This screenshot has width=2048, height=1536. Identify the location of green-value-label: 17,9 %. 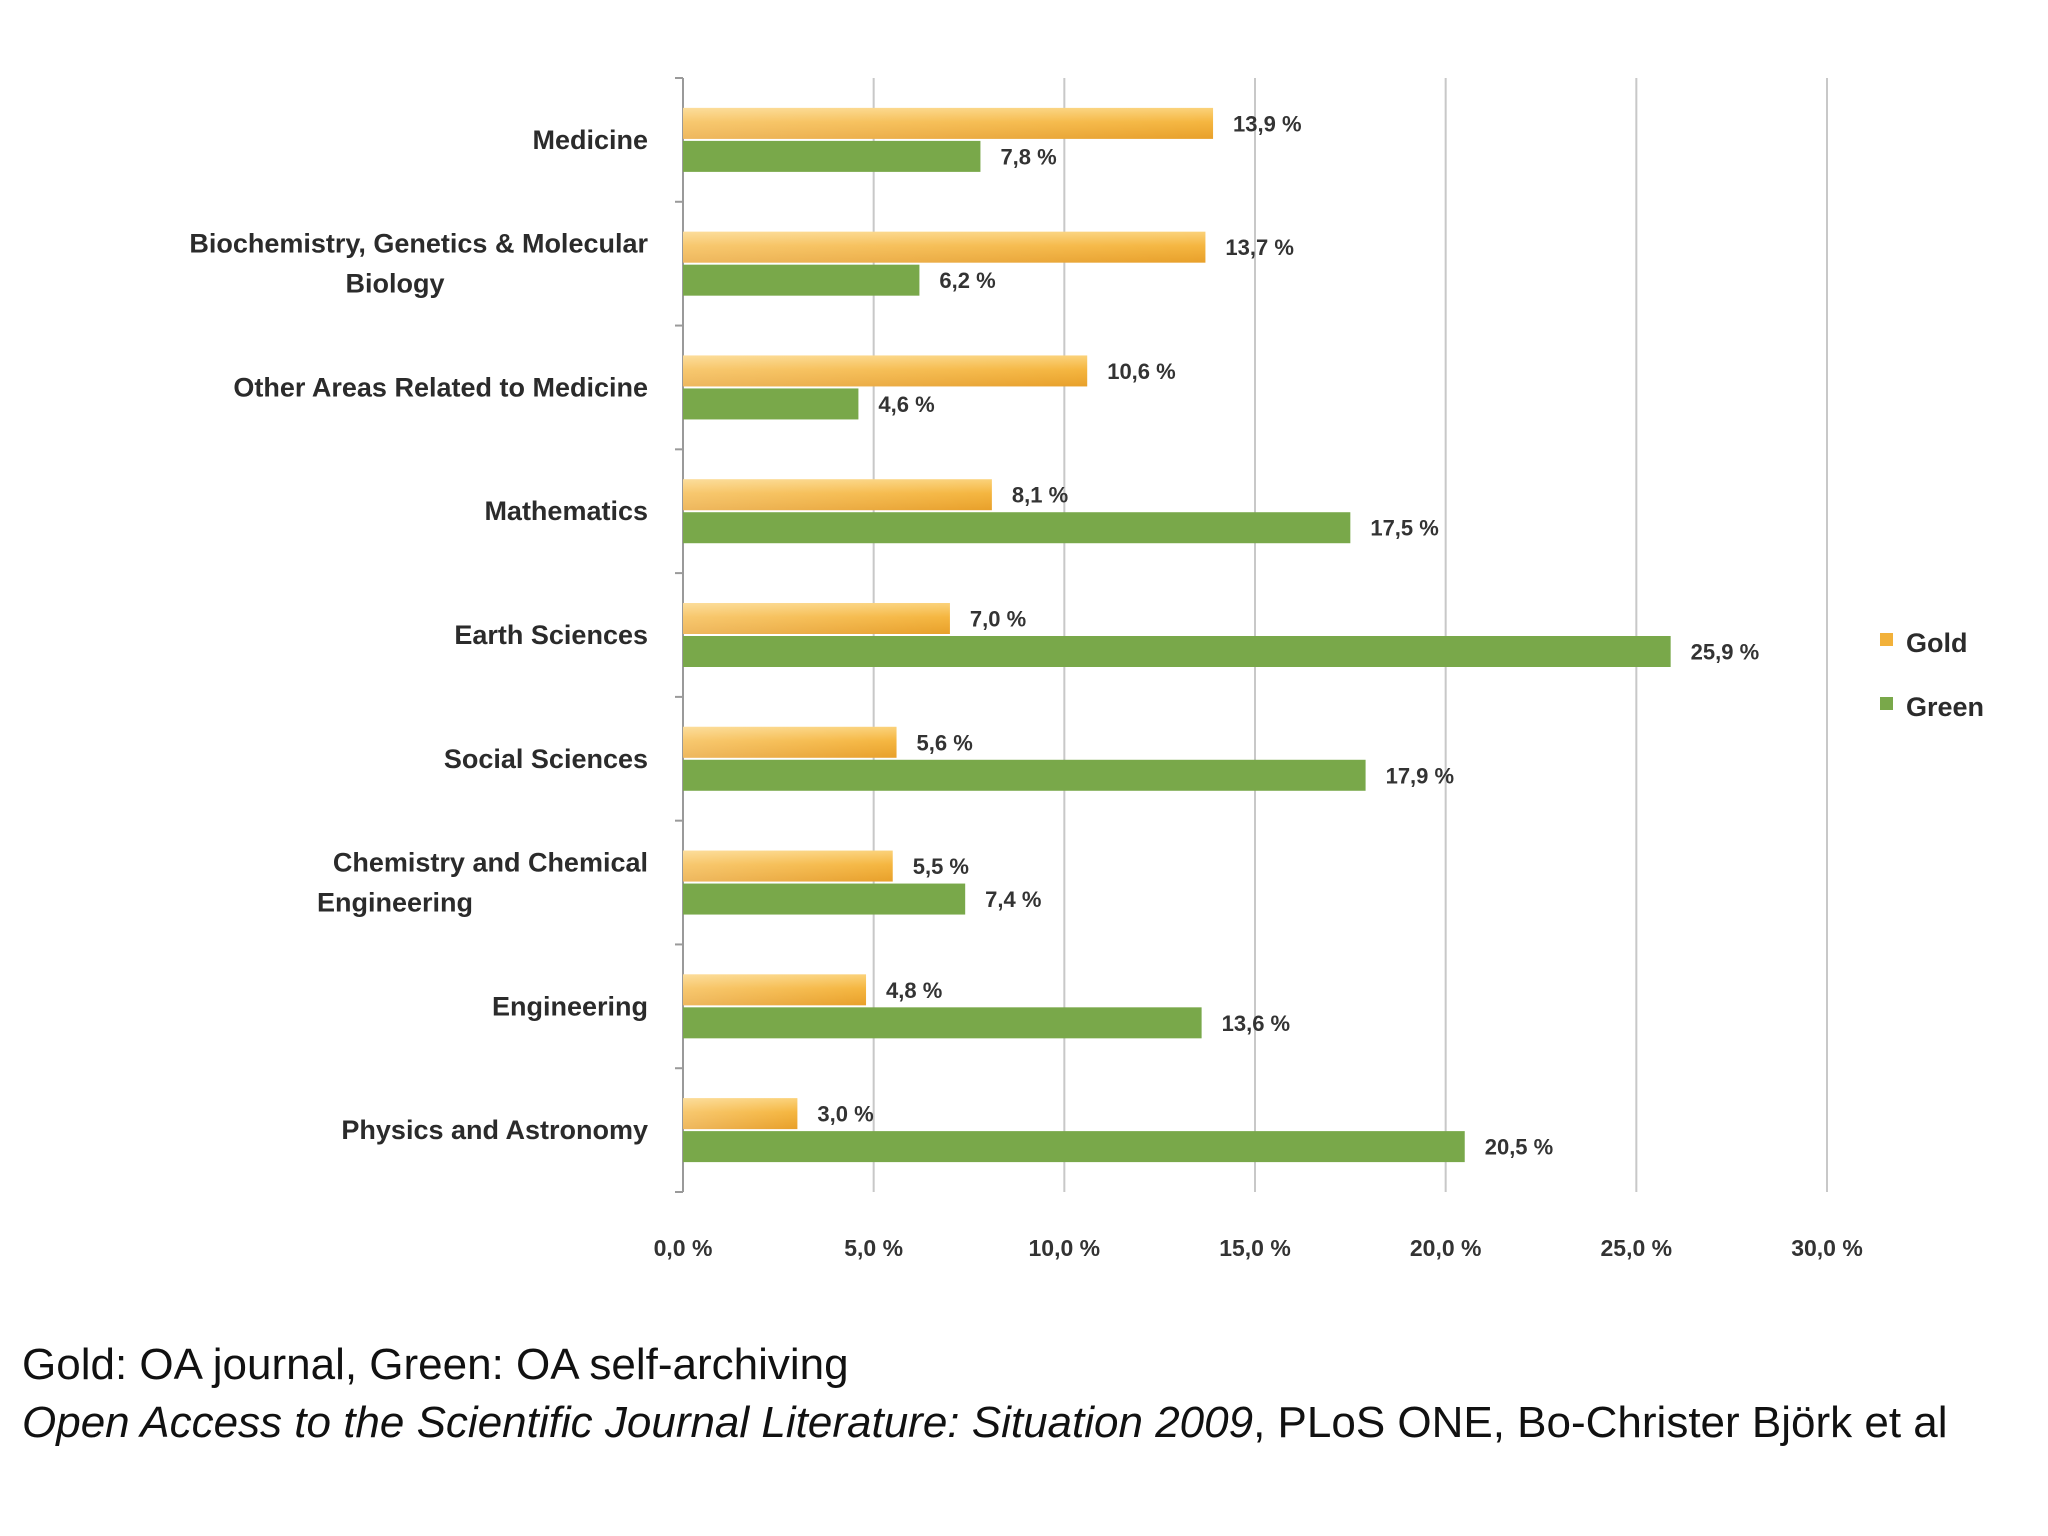
(1420, 775).